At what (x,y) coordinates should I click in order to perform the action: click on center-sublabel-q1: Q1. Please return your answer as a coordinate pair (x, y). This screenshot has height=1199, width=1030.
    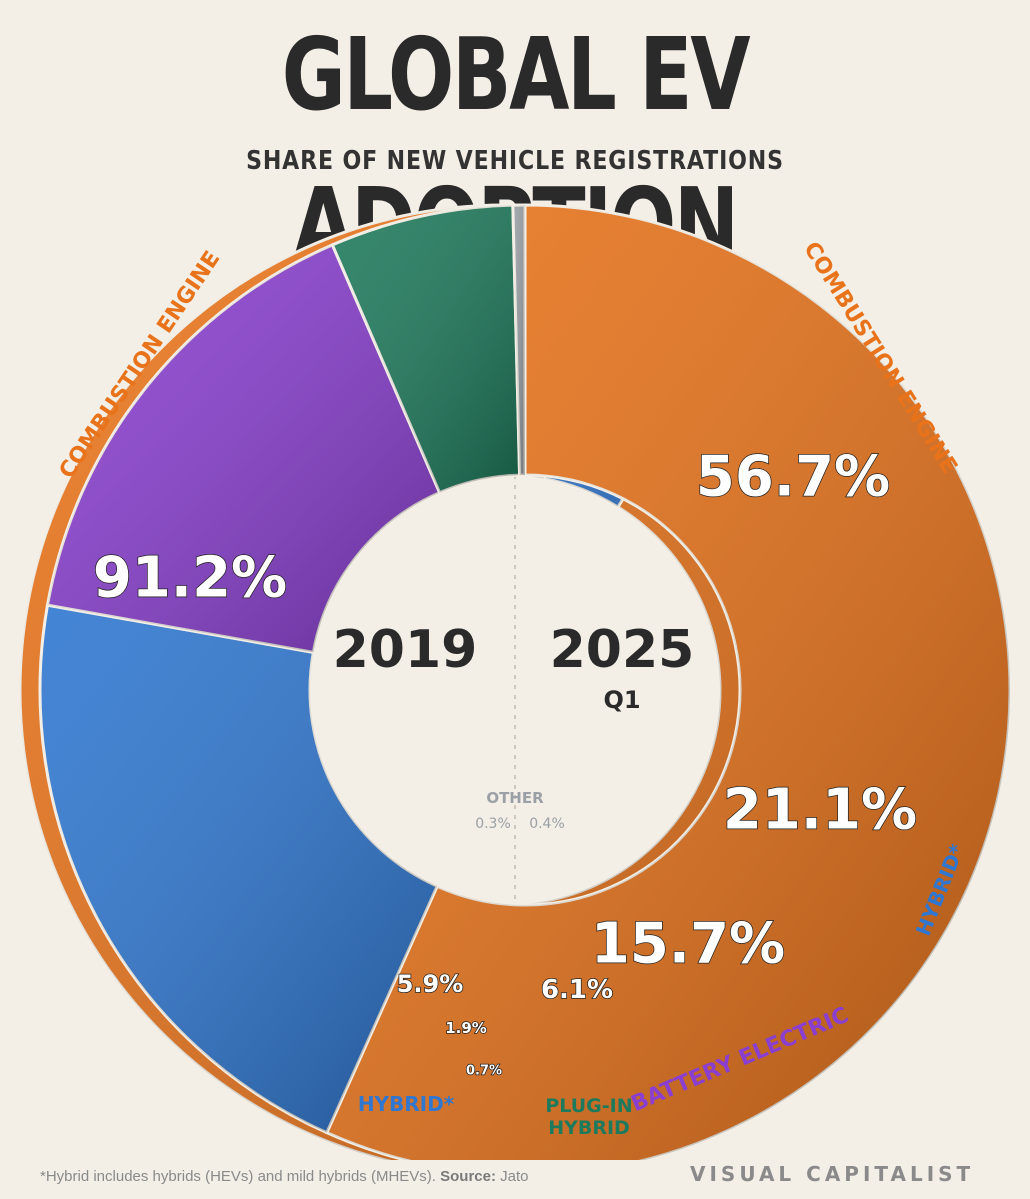
    Looking at the image, I should click on (621, 700).